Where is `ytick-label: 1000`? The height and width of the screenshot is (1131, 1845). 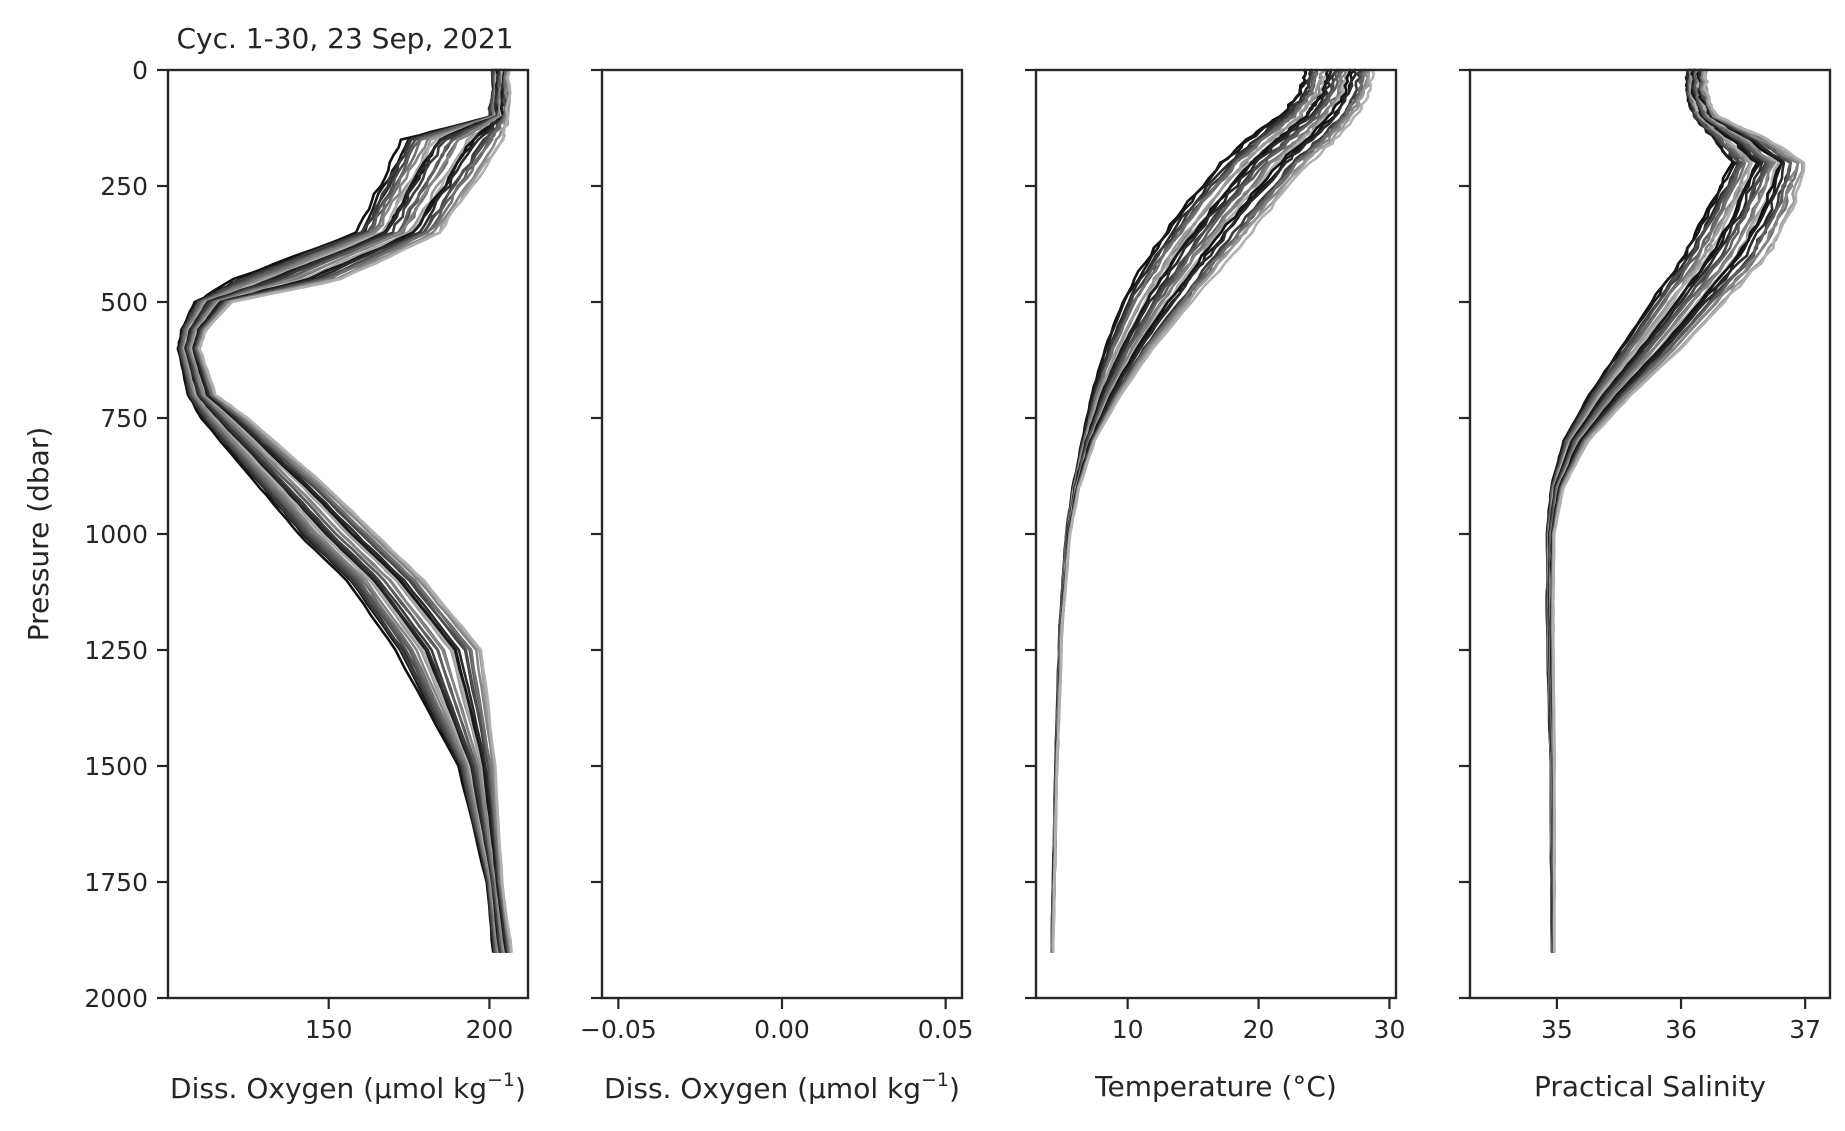 ytick-label: 1000 is located at coordinates (116, 534).